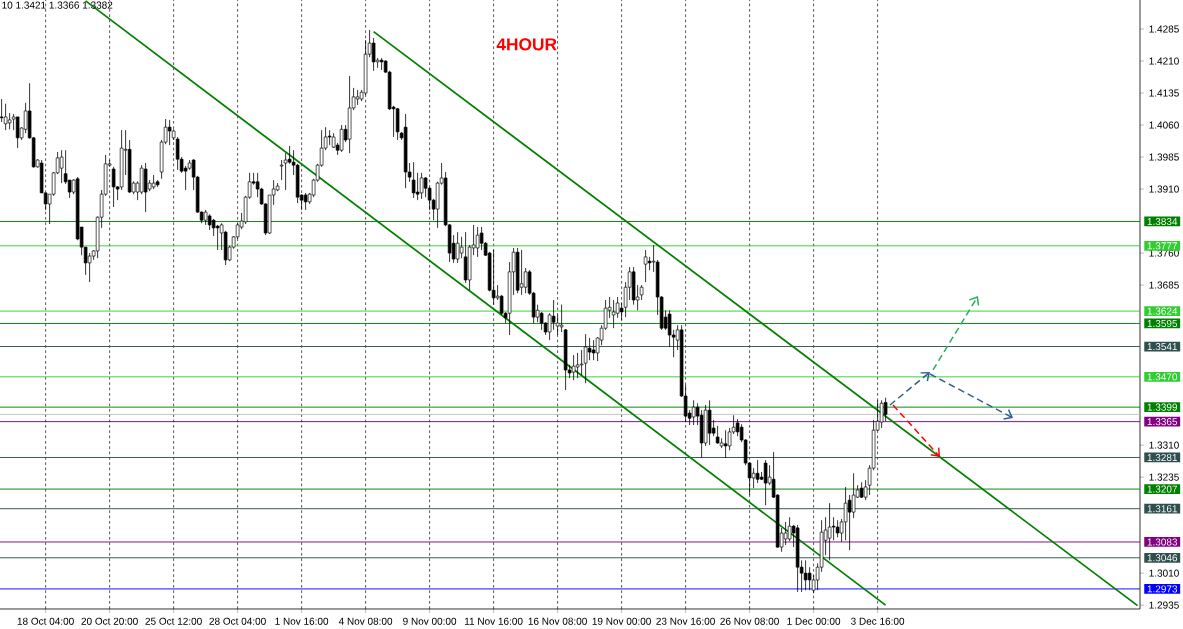 This screenshot has height=629, width=1183. Describe the element at coordinates (1164, 285) in the screenshot. I see `y-tick-label: 1.3685` at that location.